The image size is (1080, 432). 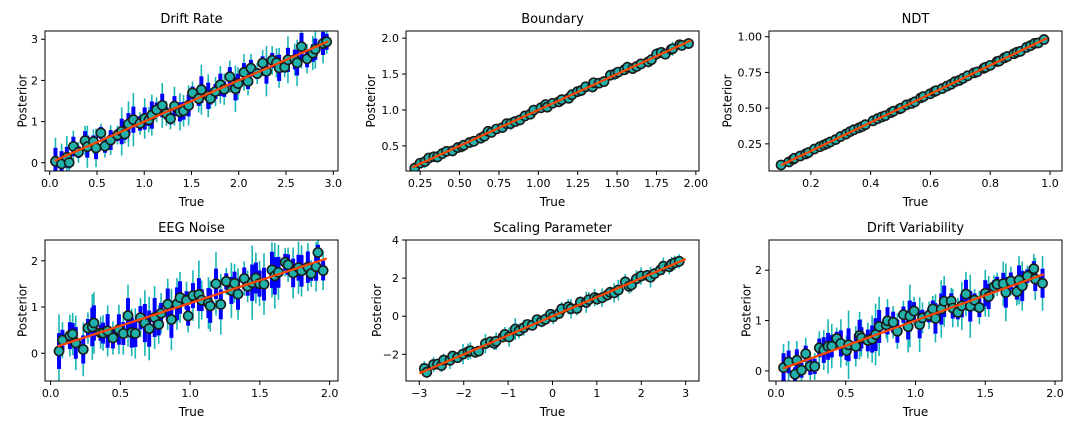 What do you see at coordinates (419, 393) in the screenshot?
I see `x-tick-label: −3` at bounding box center [419, 393].